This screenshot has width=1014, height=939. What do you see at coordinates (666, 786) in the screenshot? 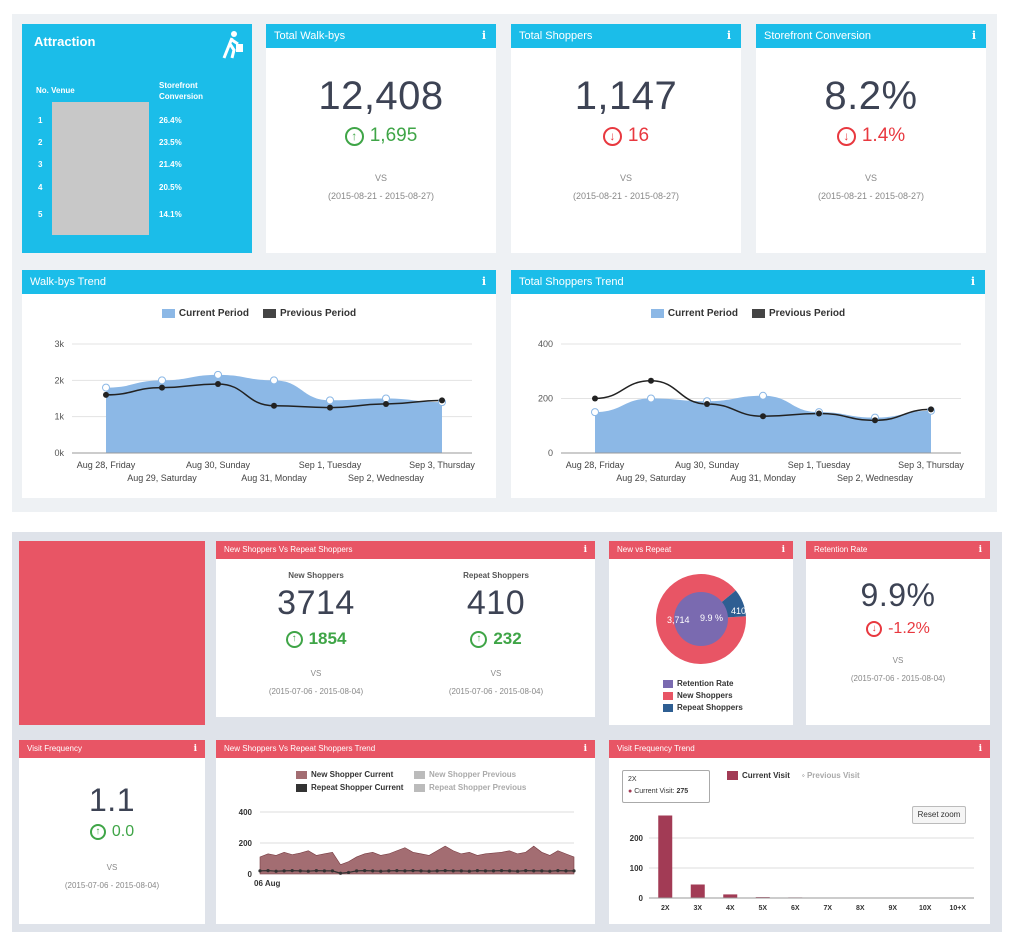
I see `tooltip: 2X ● Current Visit: 275` at bounding box center [666, 786].